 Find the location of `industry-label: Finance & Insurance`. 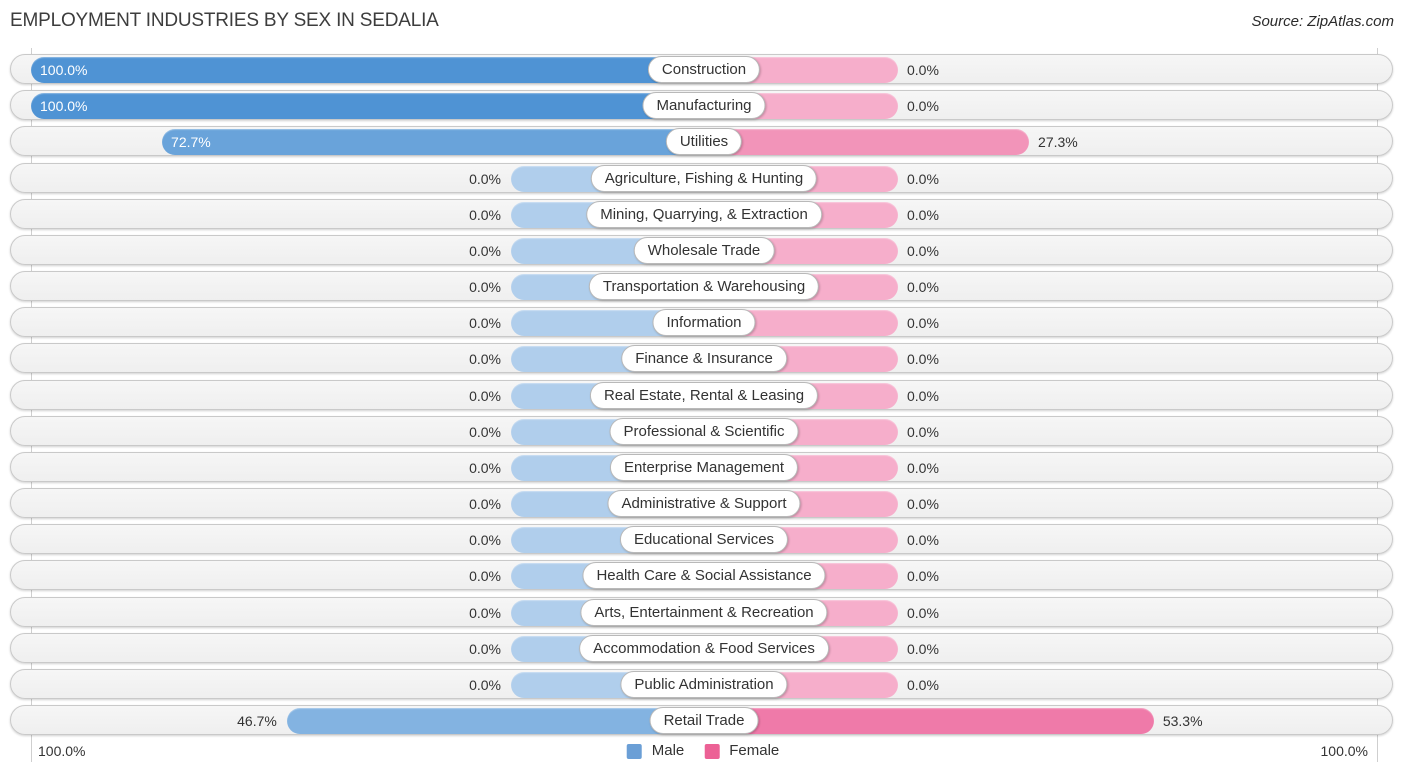

industry-label: Finance & Insurance is located at coordinates (704, 358).